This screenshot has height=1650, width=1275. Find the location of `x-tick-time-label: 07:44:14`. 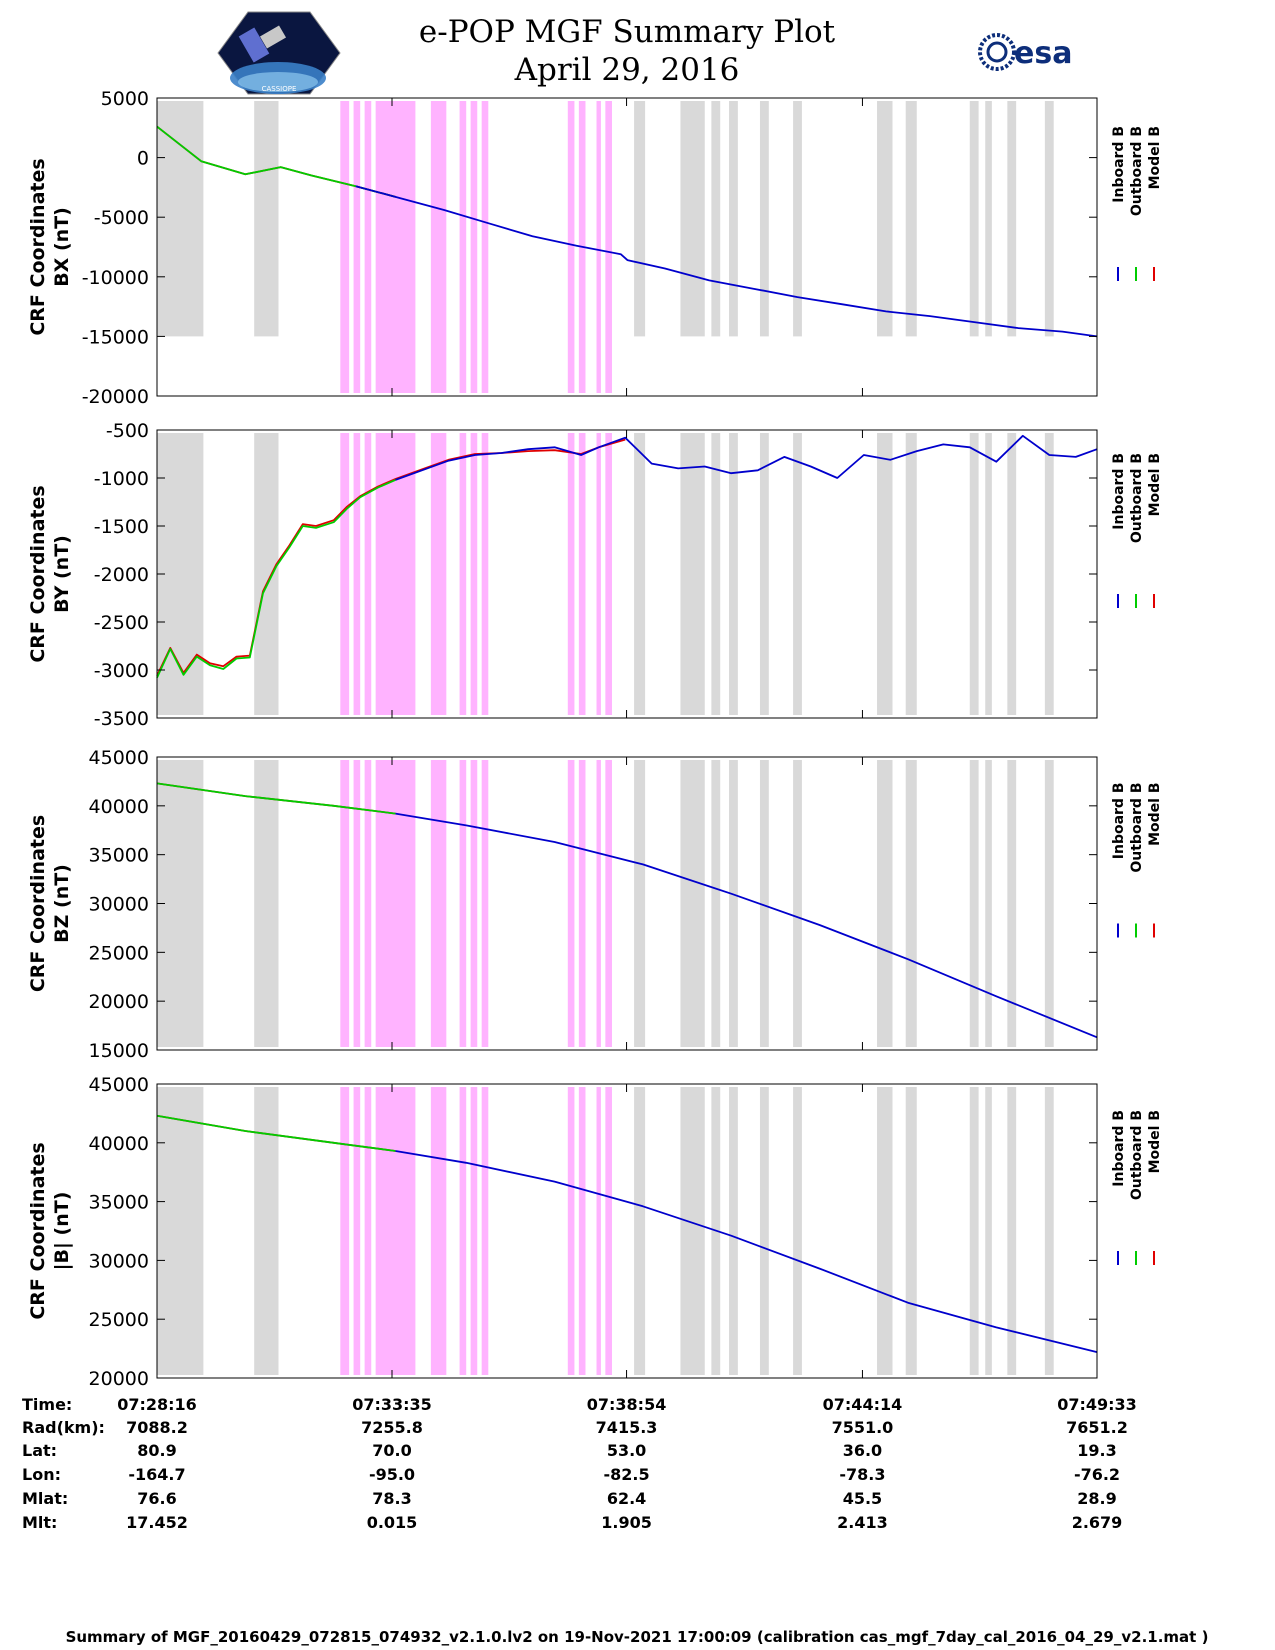

x-tick-time-label: 07:44:14 is located at coordinates (863, 1404).